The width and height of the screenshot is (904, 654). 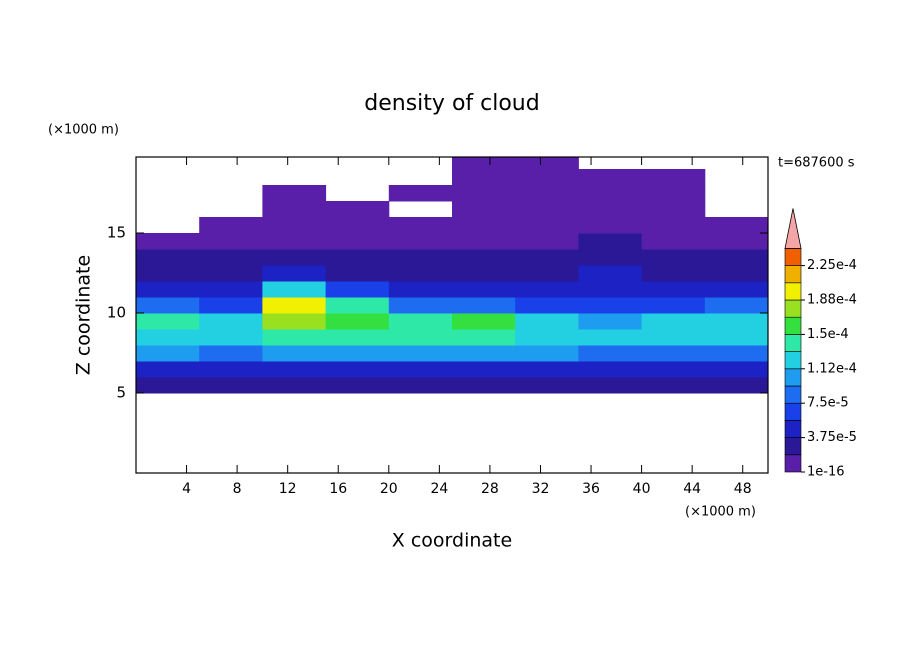 What do you see at coordinates (828, 334) in the screenshot?
I see `colorbar-tick-label: 1.5e-4` at bounding box center [828, 334].